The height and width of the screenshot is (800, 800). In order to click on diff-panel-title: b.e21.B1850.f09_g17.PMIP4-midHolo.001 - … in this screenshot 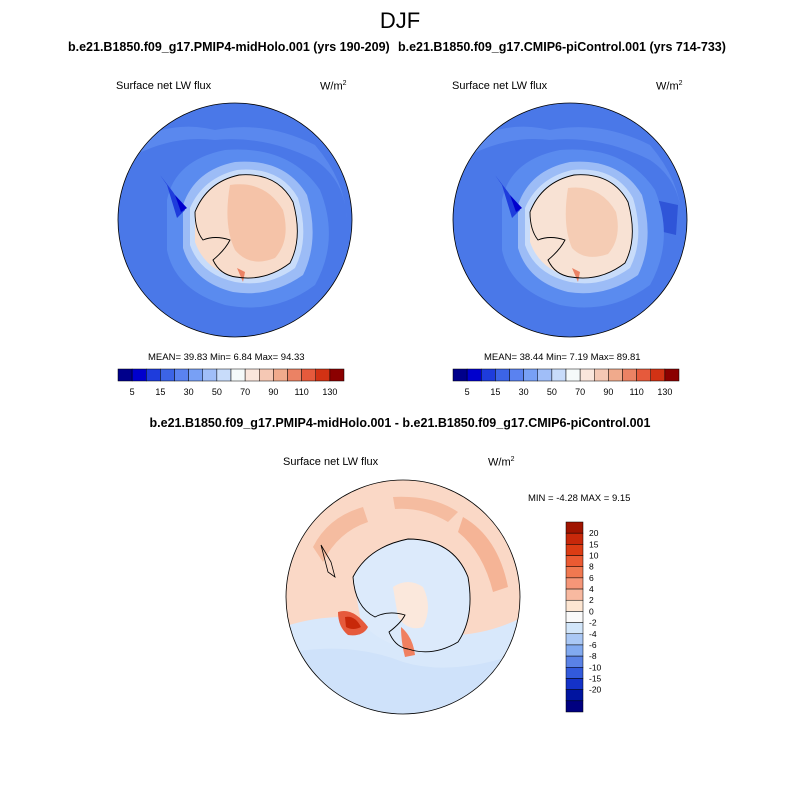, I will do `click(400, 423)`.